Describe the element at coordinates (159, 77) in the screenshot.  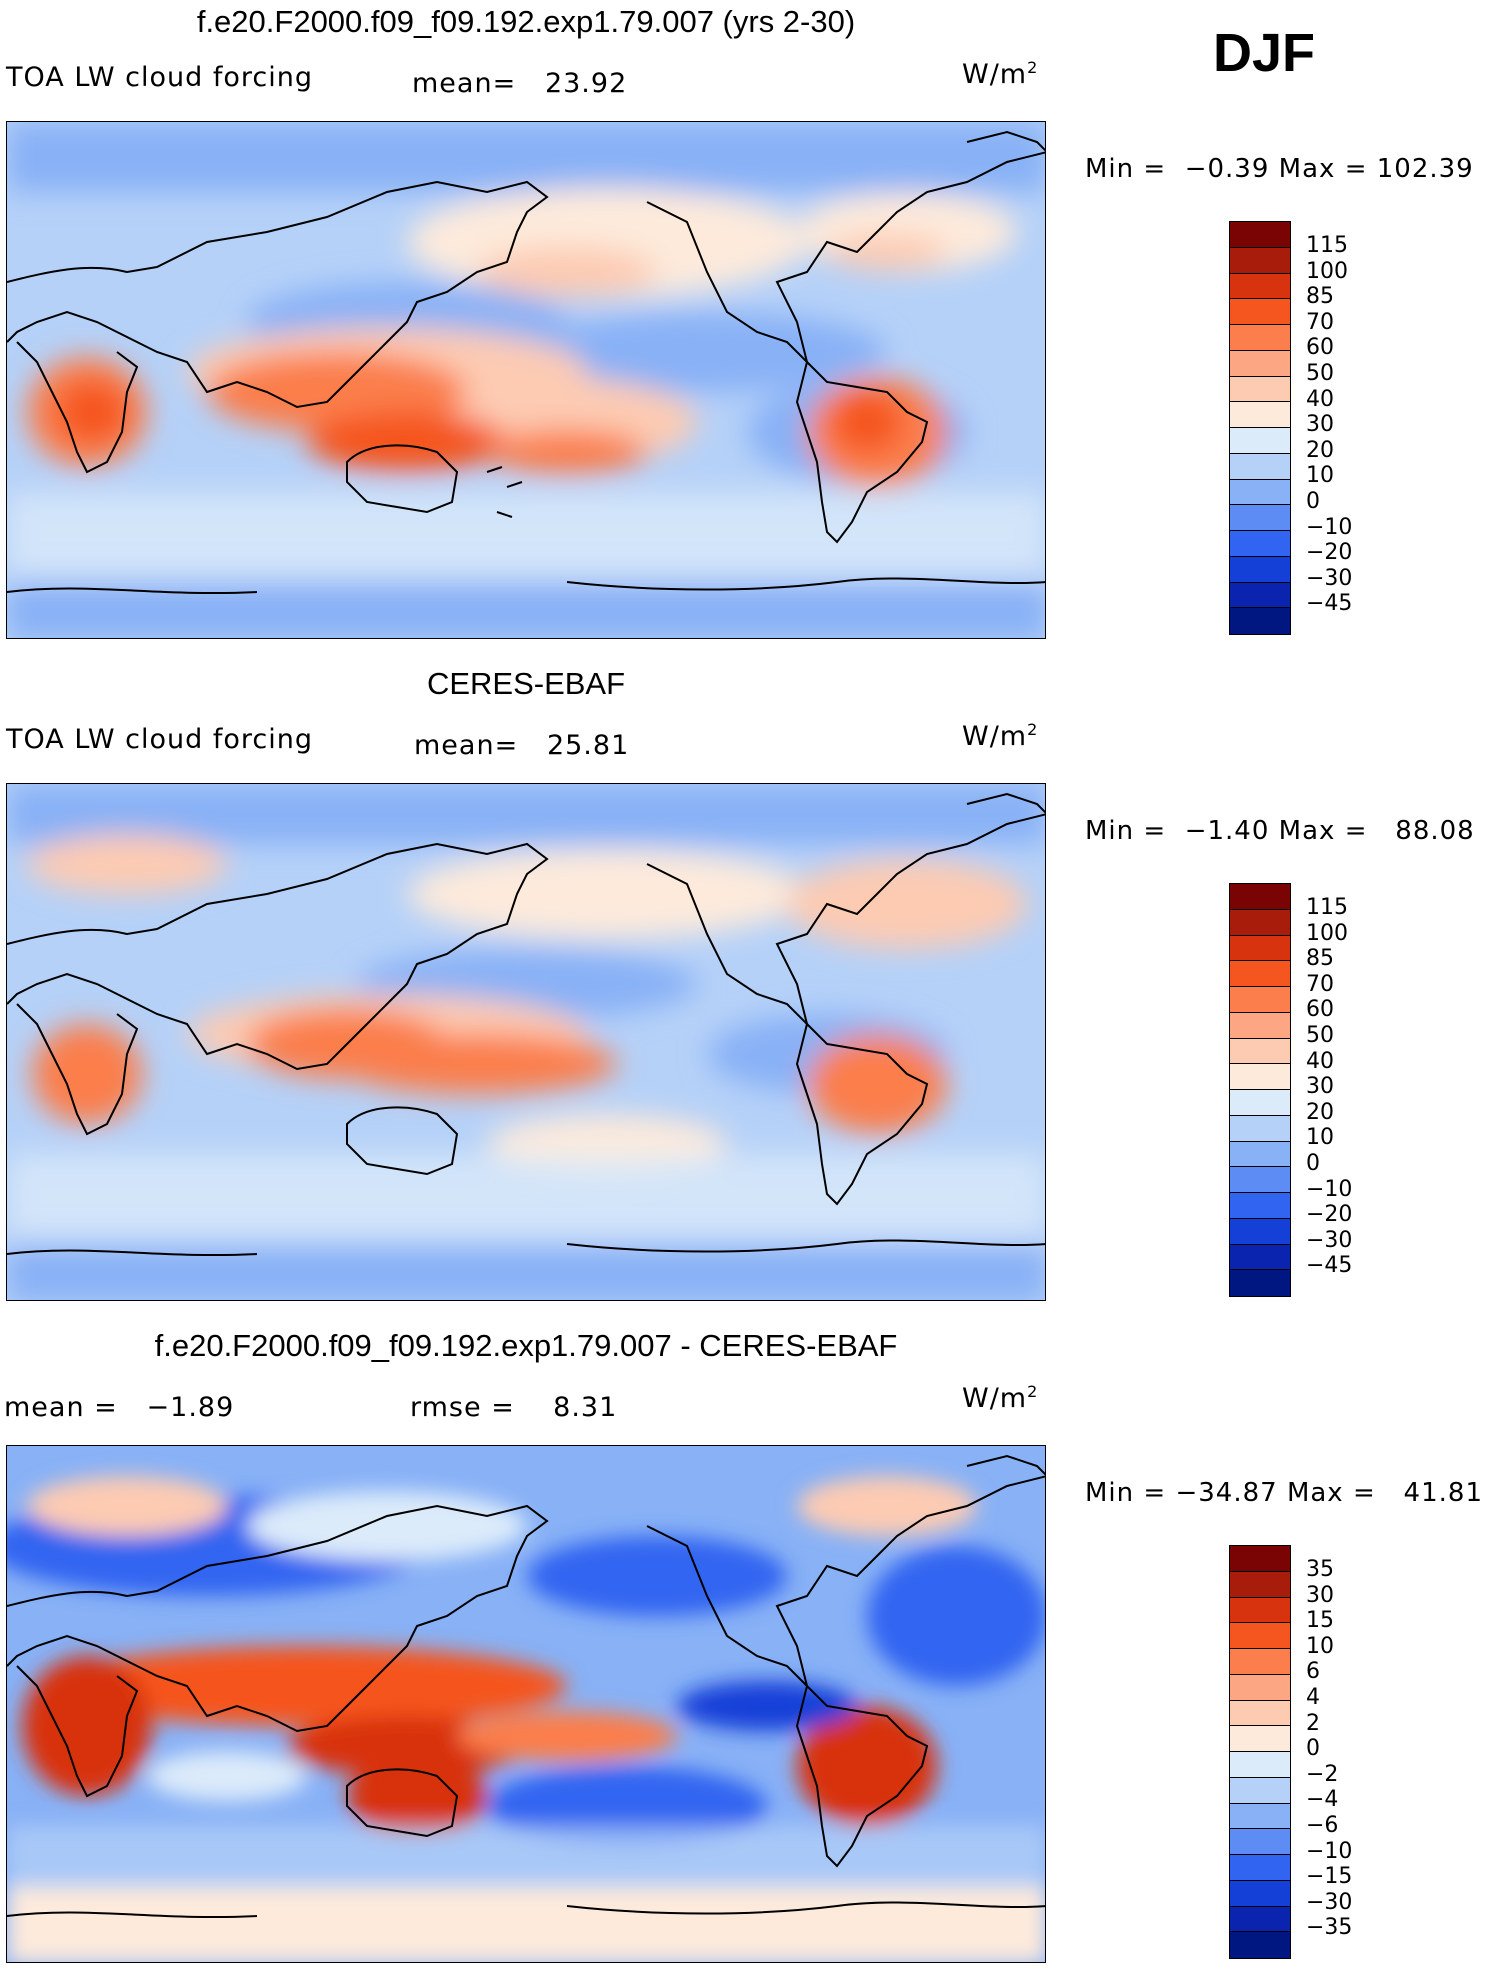
I see `panel-1-variable-label: TOA LW cloud forcing` at that location.